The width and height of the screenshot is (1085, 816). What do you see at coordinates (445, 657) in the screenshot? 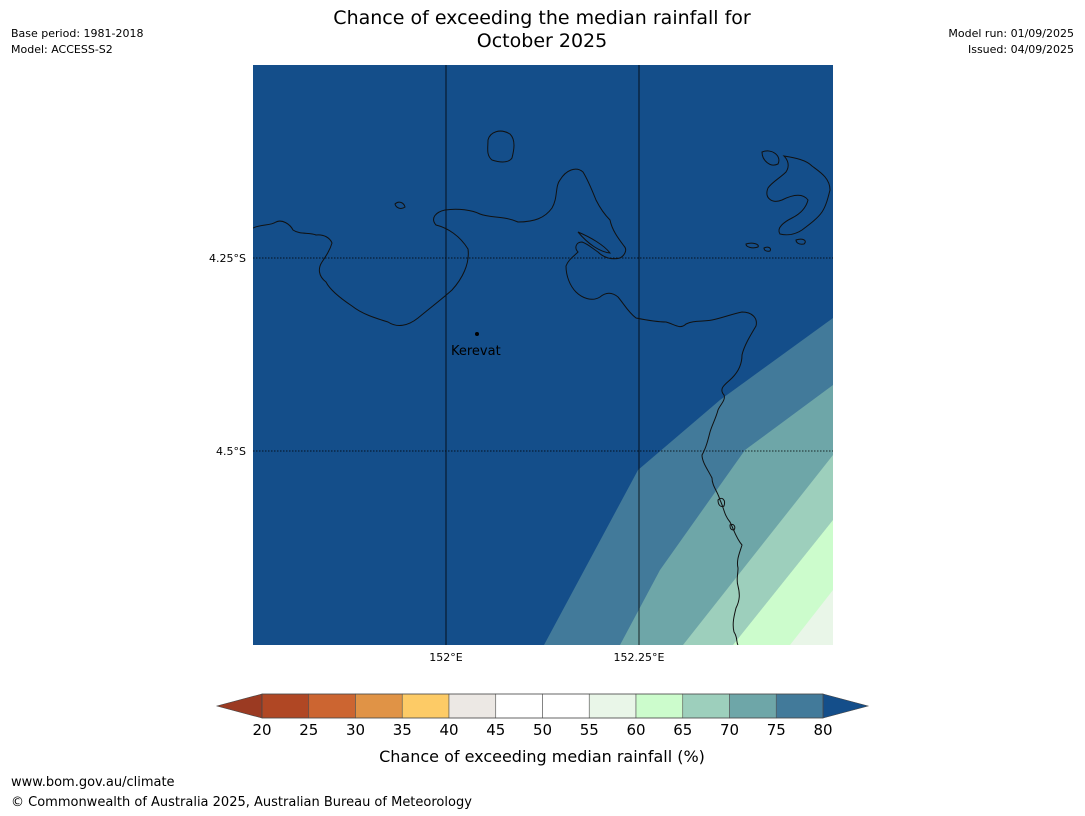
I see `lon-label-152: 152°E` at bounding box center [445, 657].